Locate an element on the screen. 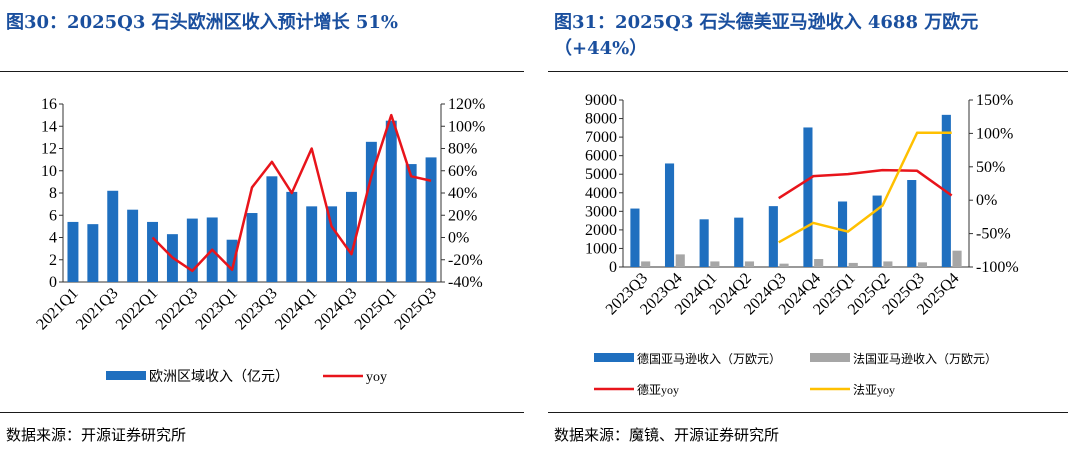 This screenshot has width=1068, height=456. bar-德国亚马逊收入（万欧元）-2024Q3 is located at coordinates (773, 236).